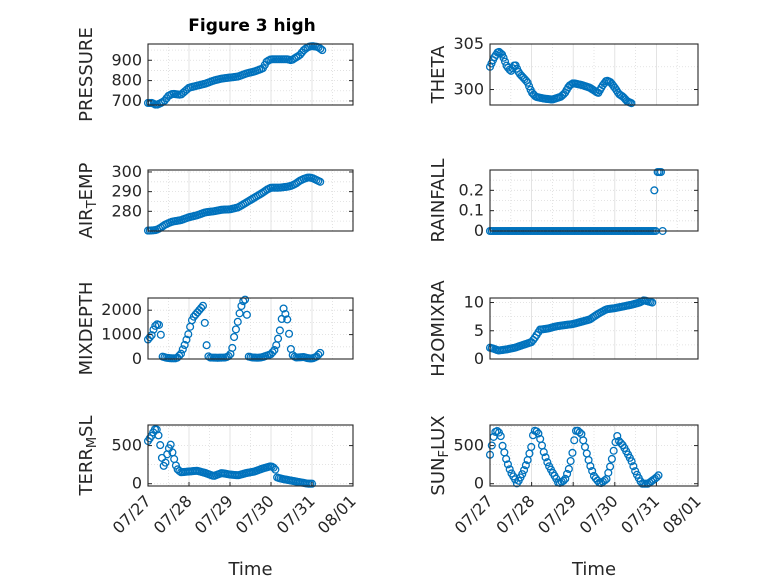 This screenshot has width=778, height=583. Describe the element at coordinates (126, 210) in the screenshot. I see `y-tick-label: 280` at that location.